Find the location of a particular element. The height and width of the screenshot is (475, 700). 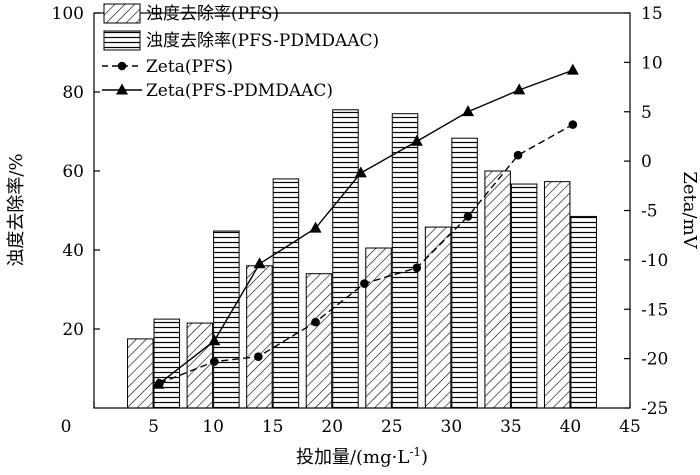

y-right-tick-label: 0 is located at coordinates (646, 162).